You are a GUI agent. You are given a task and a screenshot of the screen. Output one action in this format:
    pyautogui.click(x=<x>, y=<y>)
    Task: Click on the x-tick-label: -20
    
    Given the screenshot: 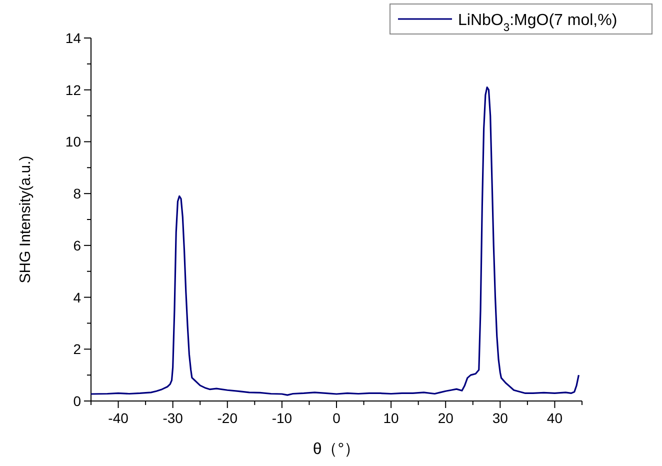 What is the action you would take?
    pyautogui.click(x=227, y=418)
    